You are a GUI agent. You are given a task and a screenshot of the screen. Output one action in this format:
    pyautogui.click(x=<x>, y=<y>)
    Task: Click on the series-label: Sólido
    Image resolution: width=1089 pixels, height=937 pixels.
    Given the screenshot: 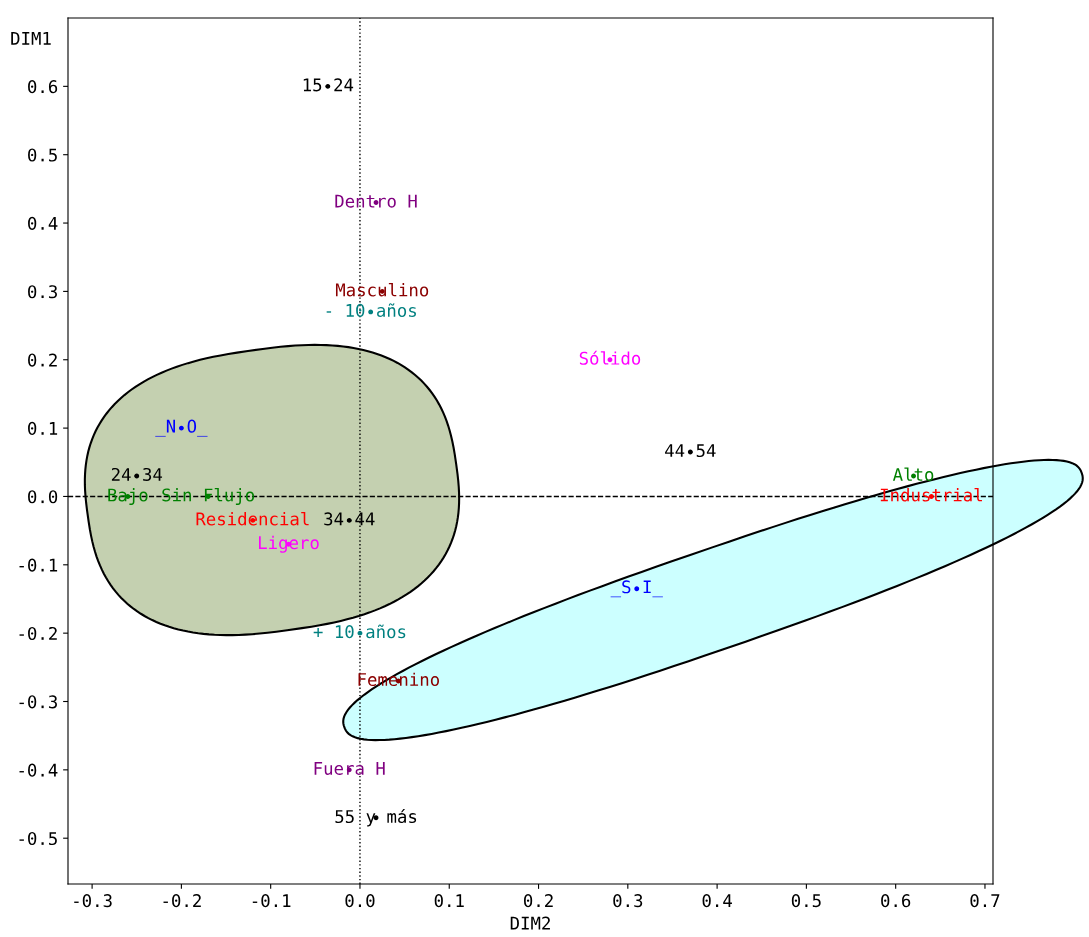 What is the action you would take?
    pyautogui.click(x=610, y=357)
    